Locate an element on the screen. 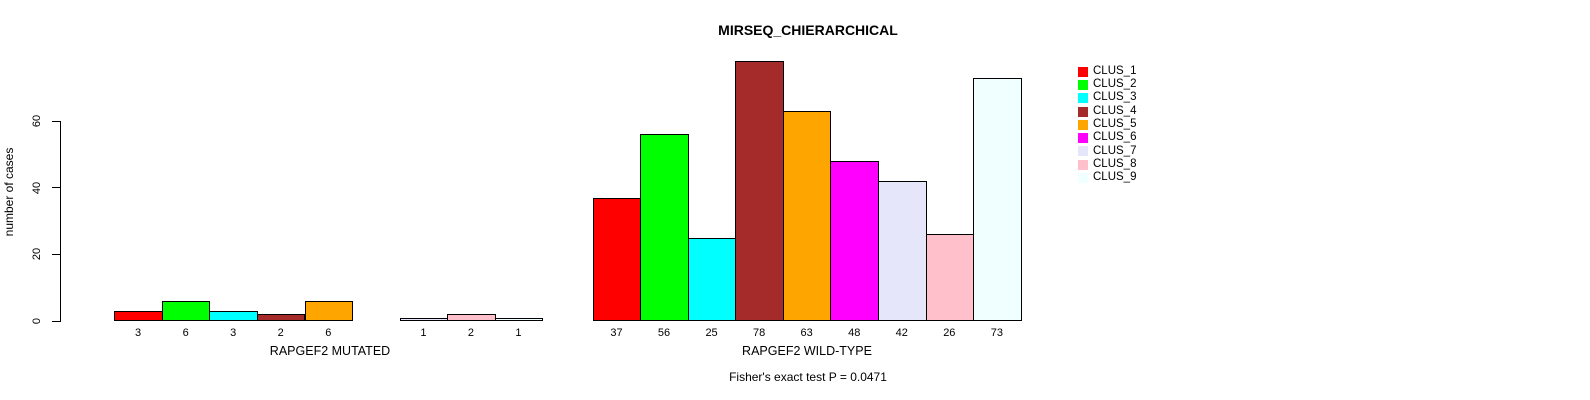 This screenshot has width=1590, height=400. legend-row-clus_4: CLUS_4 is located at coordinates (1107, 111).